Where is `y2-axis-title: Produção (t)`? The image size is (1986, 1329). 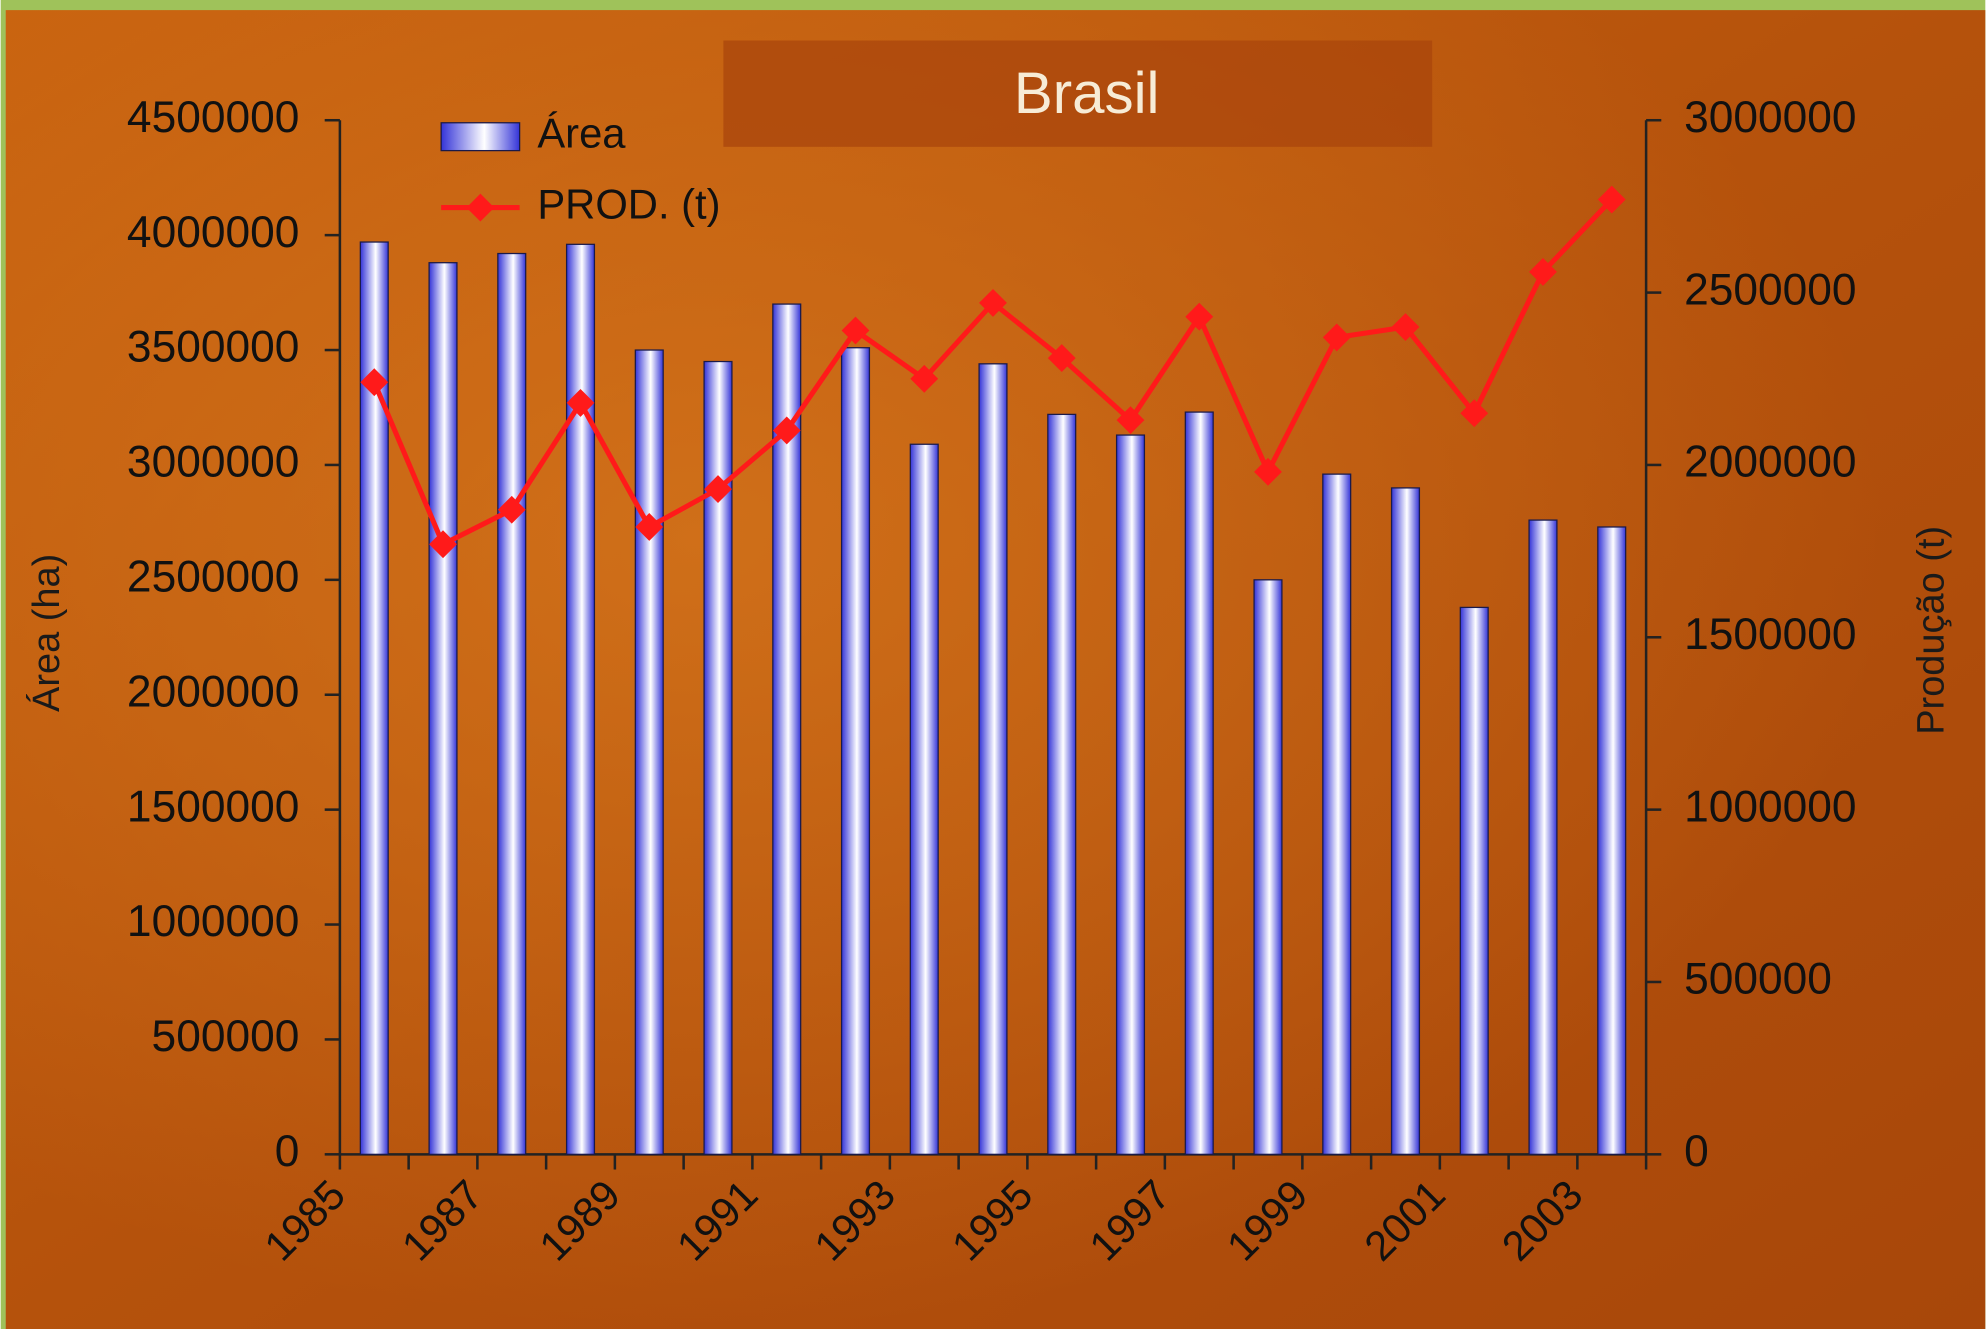 y2-axis-title: Produção (t) is located at coordinates (1931, 630).